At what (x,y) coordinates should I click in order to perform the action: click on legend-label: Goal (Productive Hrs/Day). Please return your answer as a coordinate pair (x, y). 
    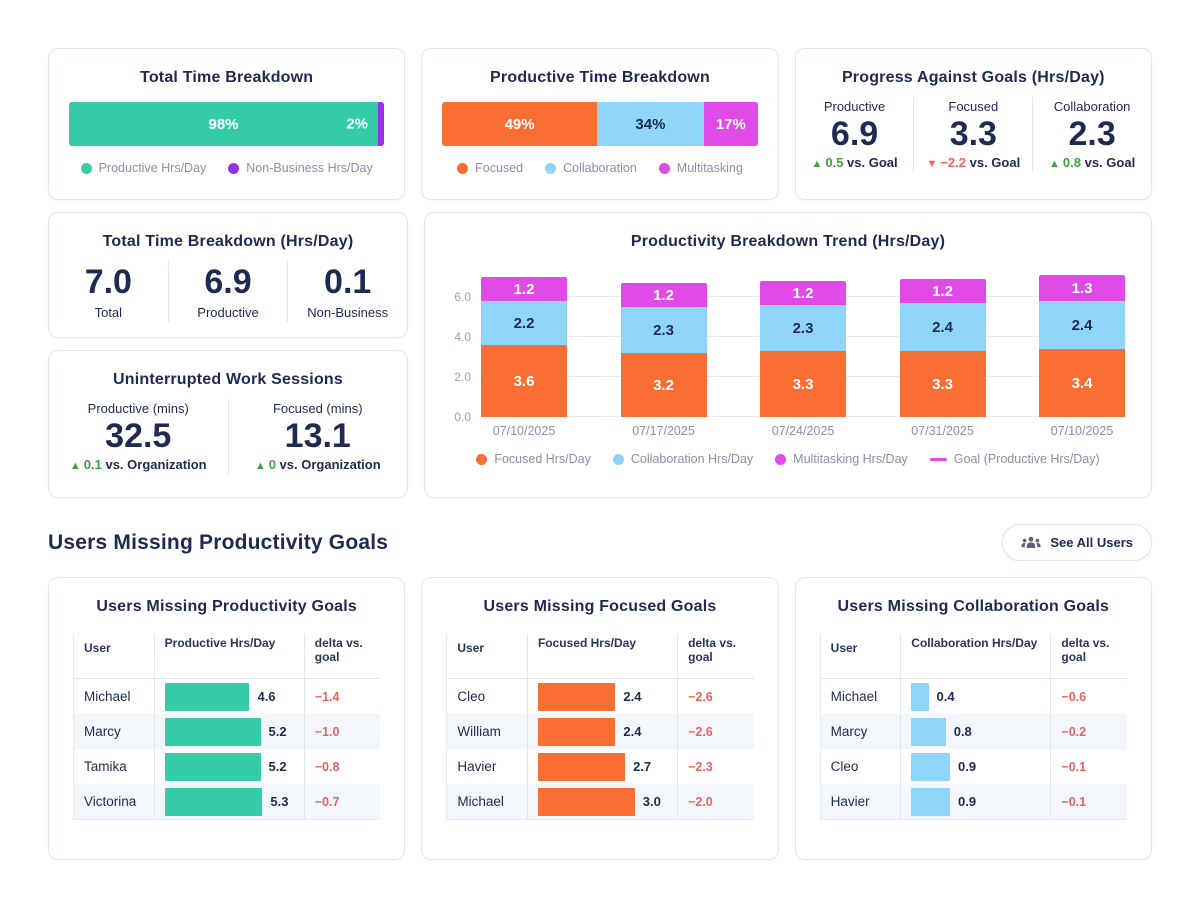
    Looking at the image, I should click on (1026, 459).